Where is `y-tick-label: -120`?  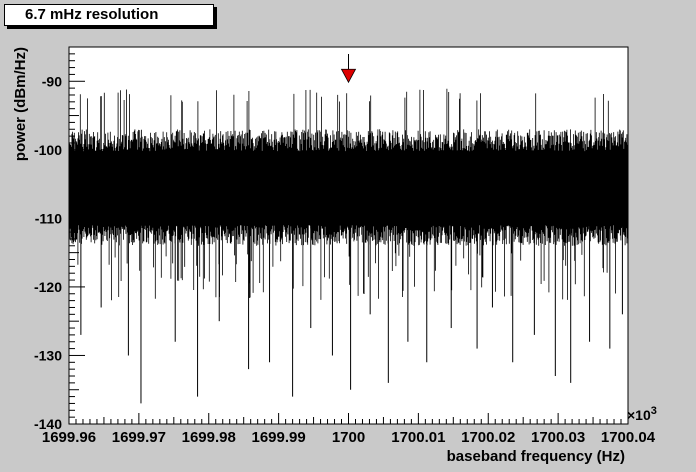
y-tick-label: -120 is located at coordinates (48, 287).